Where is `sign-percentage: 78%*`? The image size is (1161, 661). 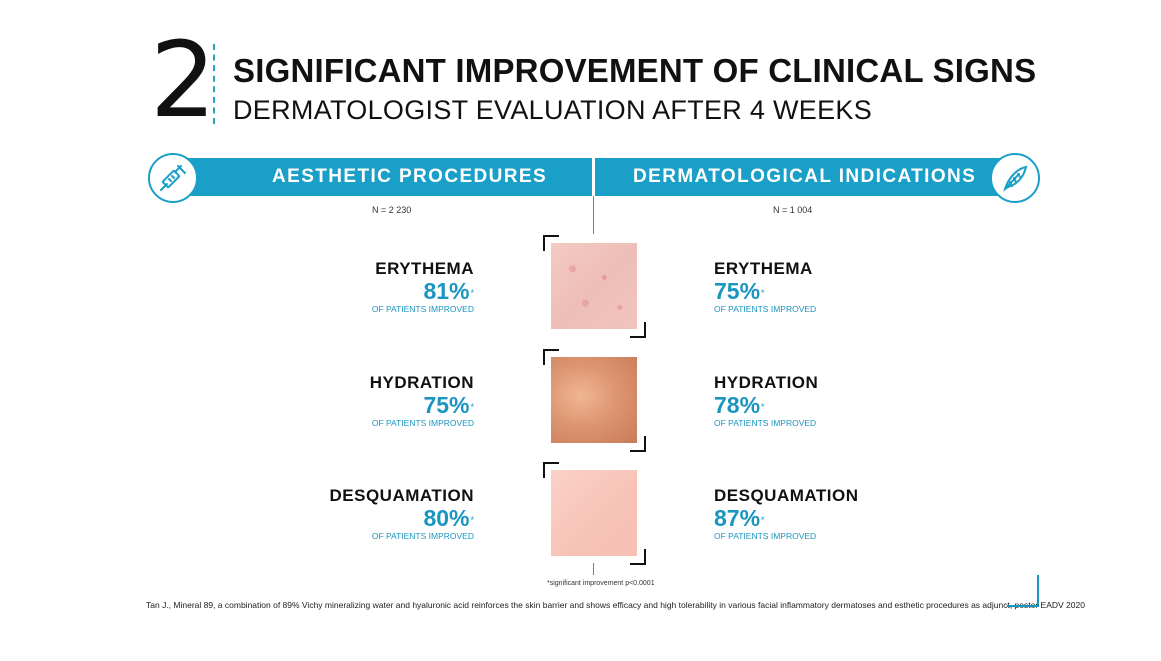 sign-percentage: 78%* is located at coordinates (739, 405).